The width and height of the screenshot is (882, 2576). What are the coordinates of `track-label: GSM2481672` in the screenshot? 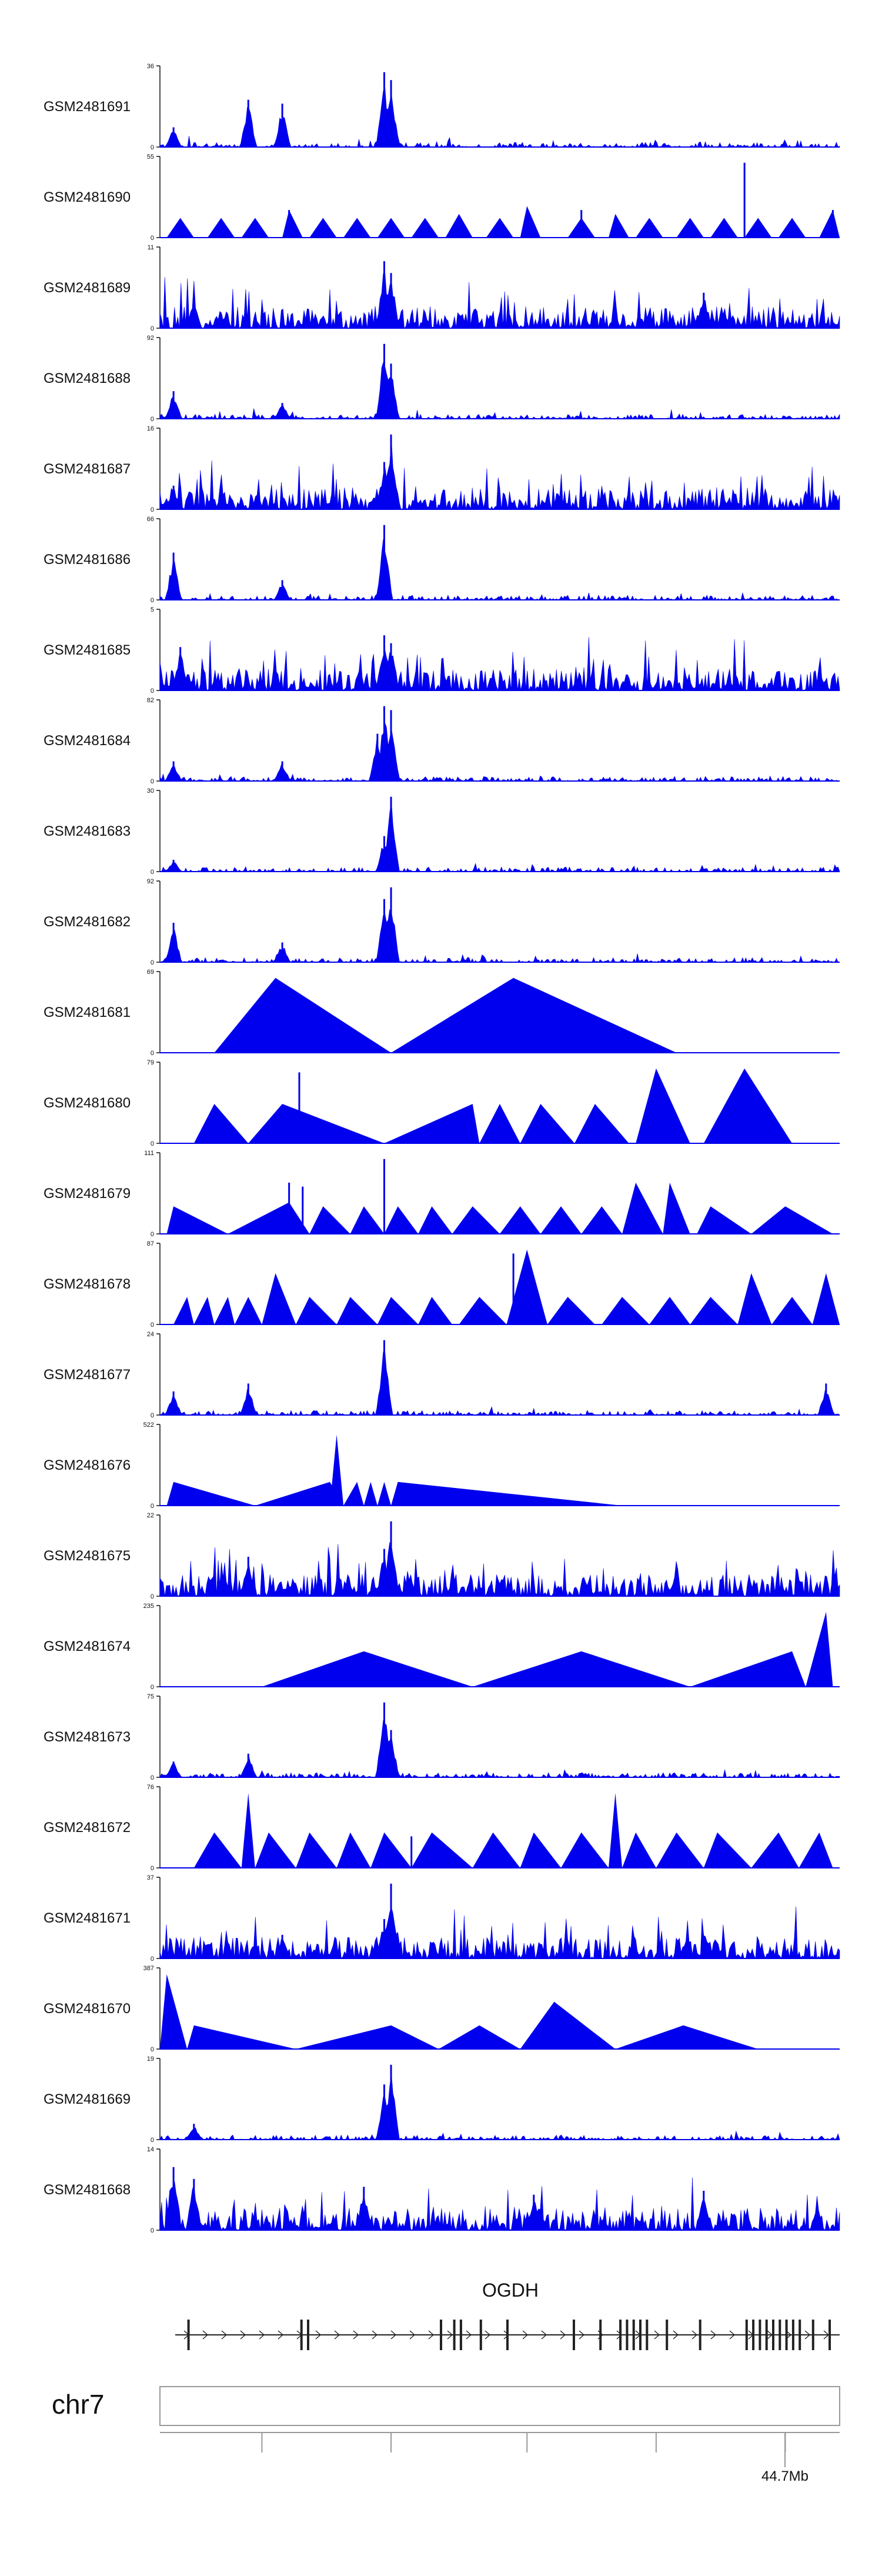 It's located at (87, 1828).